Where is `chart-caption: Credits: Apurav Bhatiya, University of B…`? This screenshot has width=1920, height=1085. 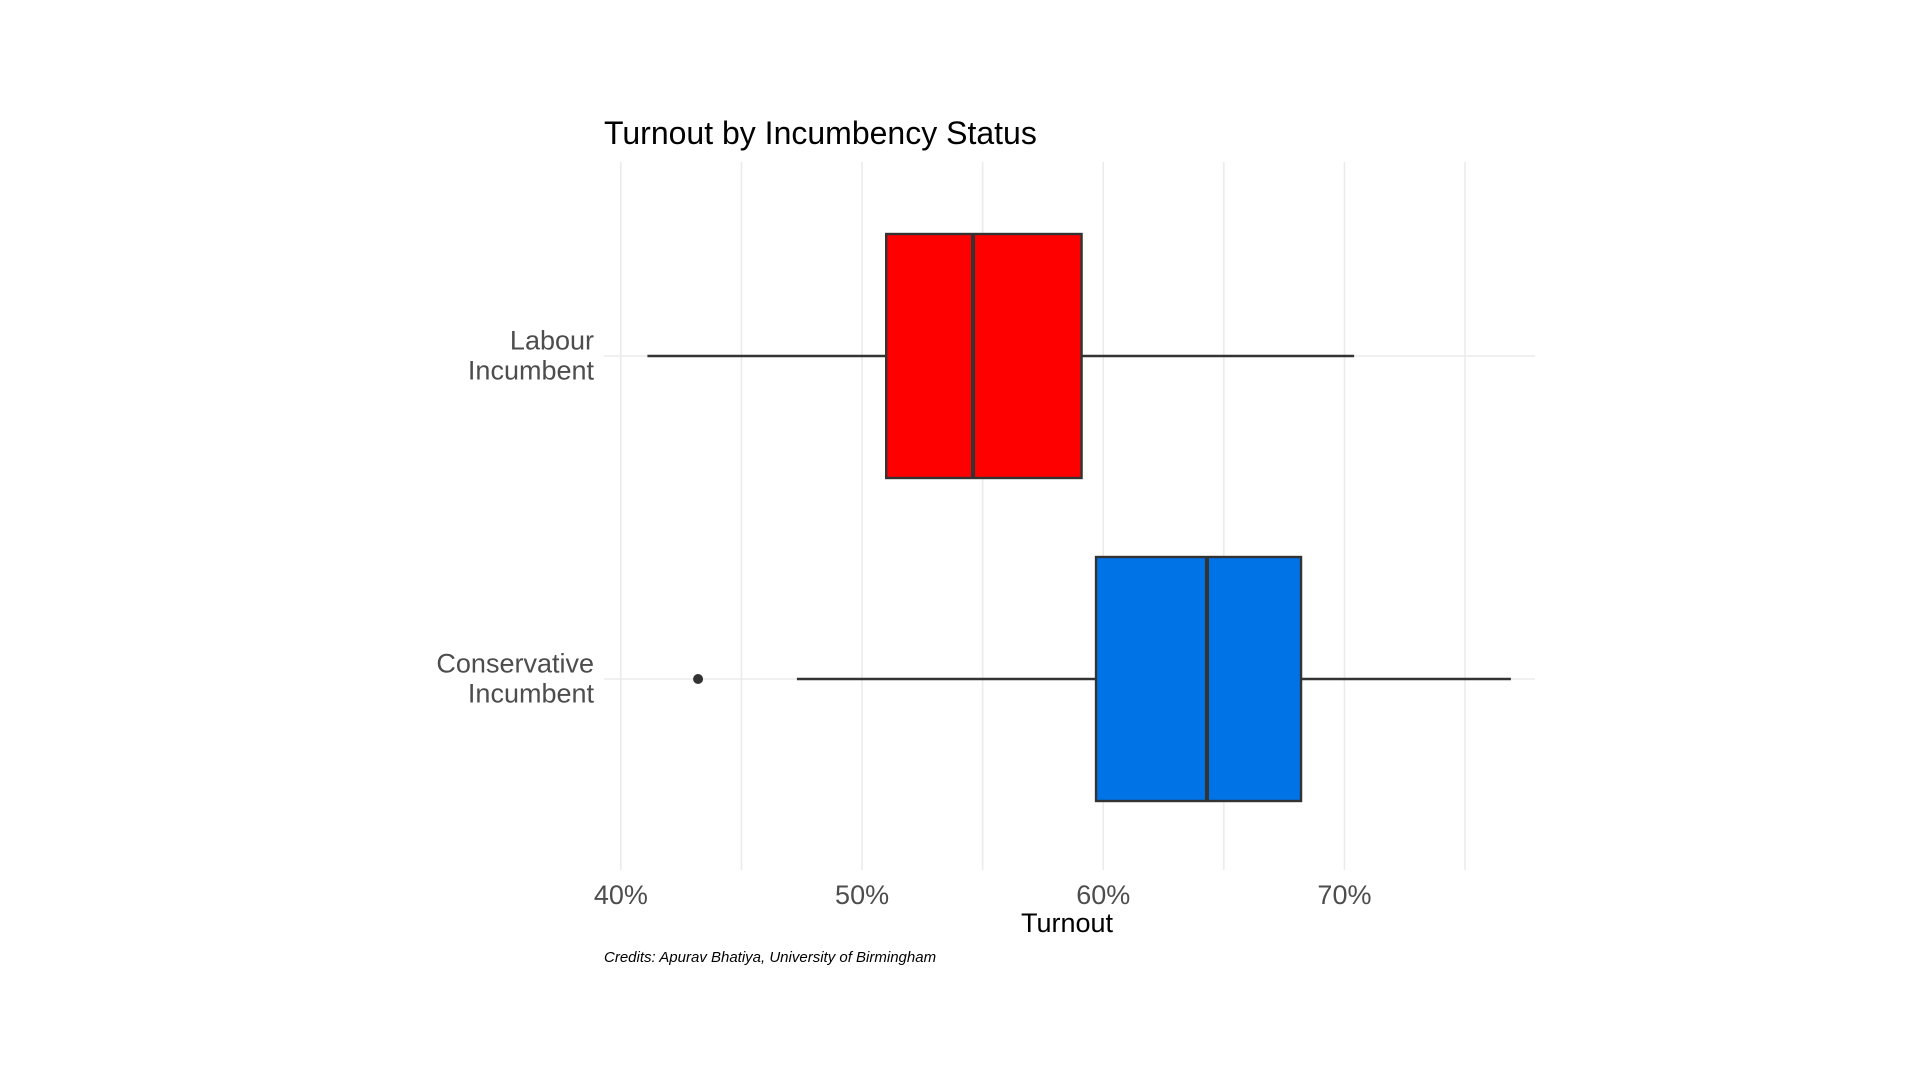 chart-caption: Credits: Apurav Bhatiya, University of B… is located at coordinates (770, 957).